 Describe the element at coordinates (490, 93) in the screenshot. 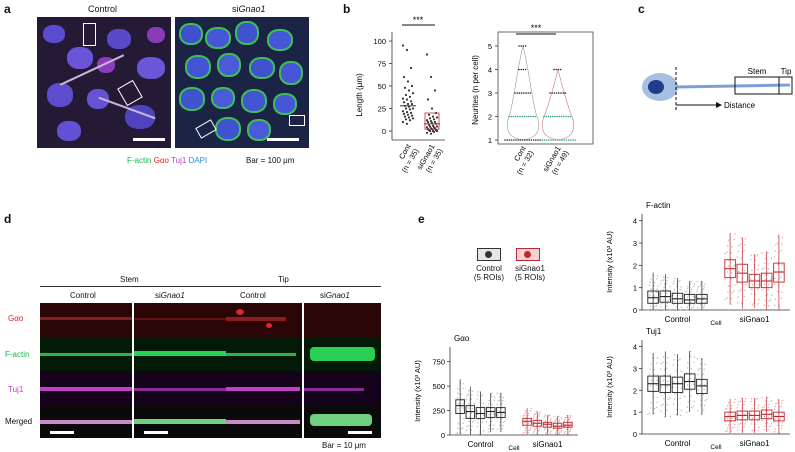

I see `right-ytick-label: 3` at that location.